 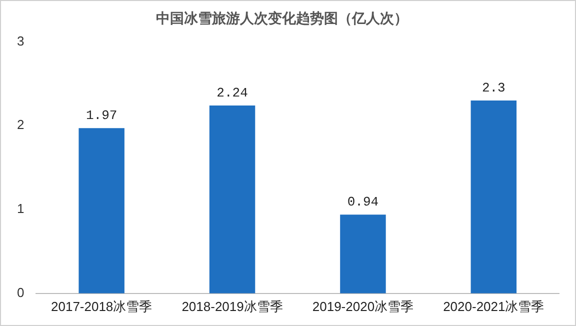 I want to click on data-label: 2.3, so click(x=494, y=88).